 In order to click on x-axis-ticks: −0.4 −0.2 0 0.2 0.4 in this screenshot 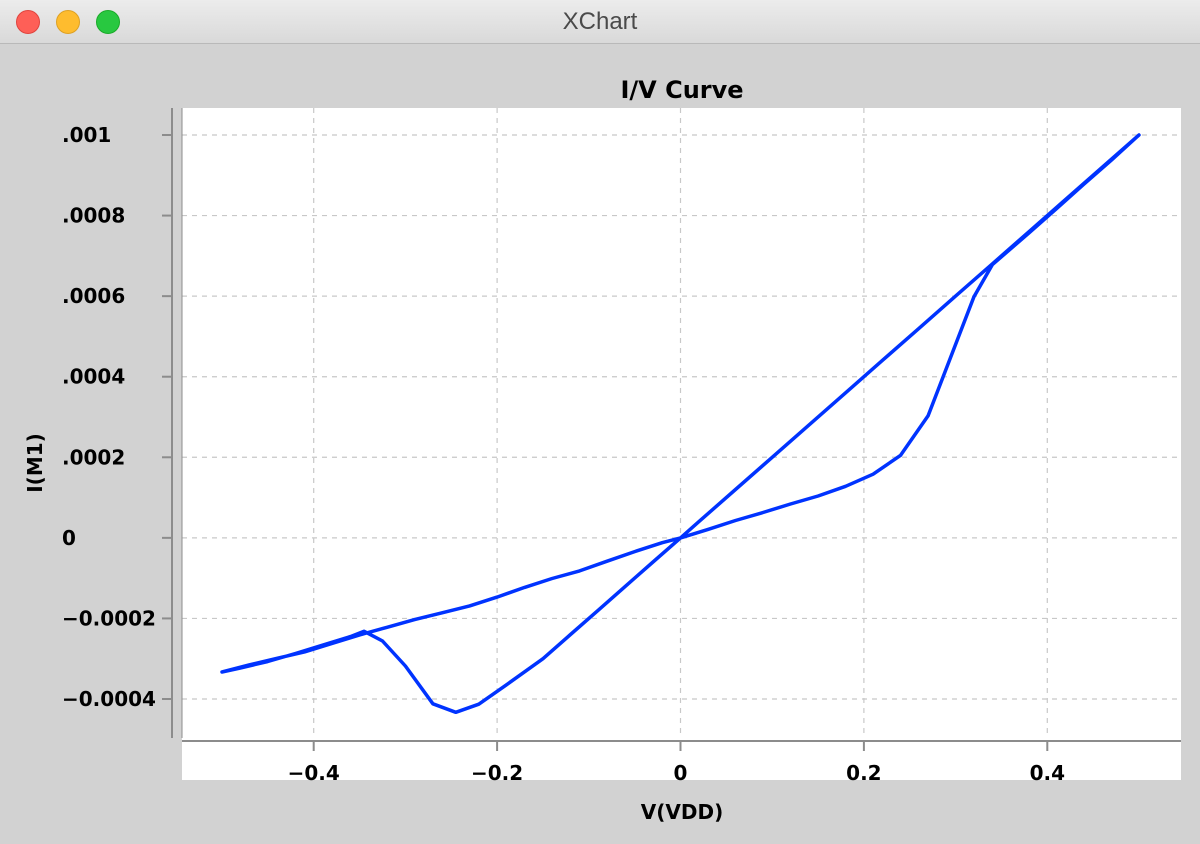, I will do `click(676, 763)`.